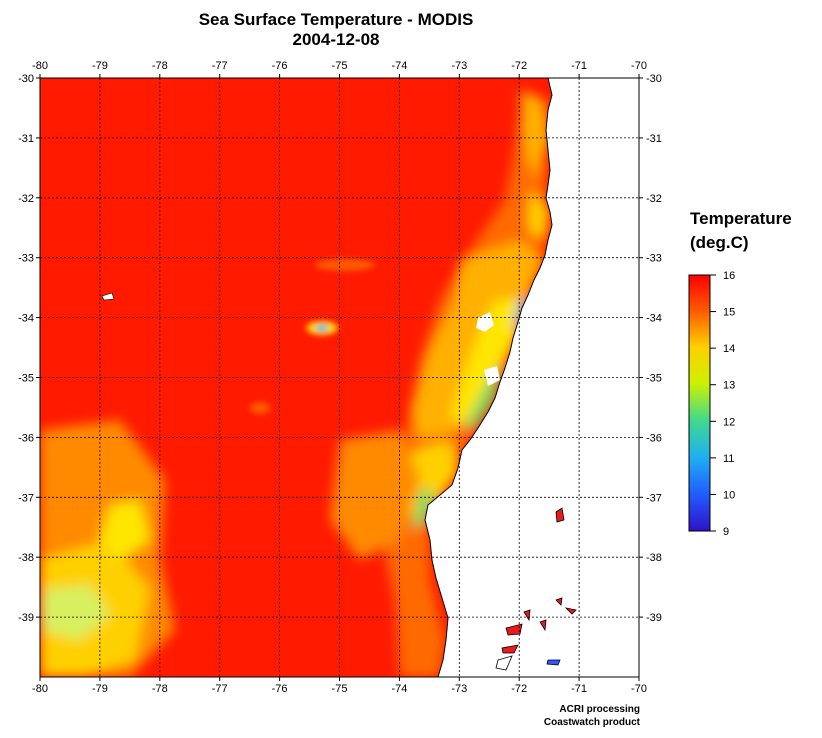 The image size is (822, 738). What do you see at coordinates (722, 404) in the screenshot?
I see `legend-ticks: 16 15 14 13 12 11 10 9` at bounding box center [722, 404].